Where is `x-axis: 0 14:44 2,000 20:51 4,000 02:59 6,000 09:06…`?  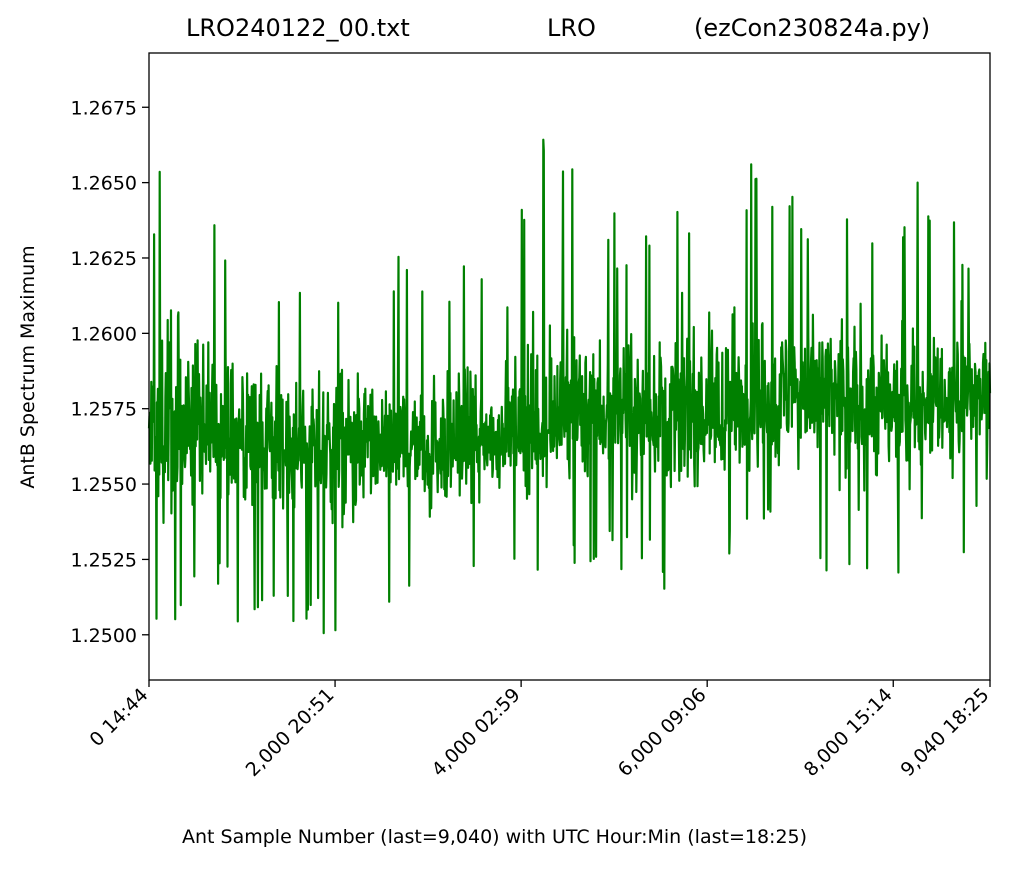 x-axis: 0 14:44 2,000 20:51 4,000 02:59 6,000 09:06… is located at coordinates (539, 730).